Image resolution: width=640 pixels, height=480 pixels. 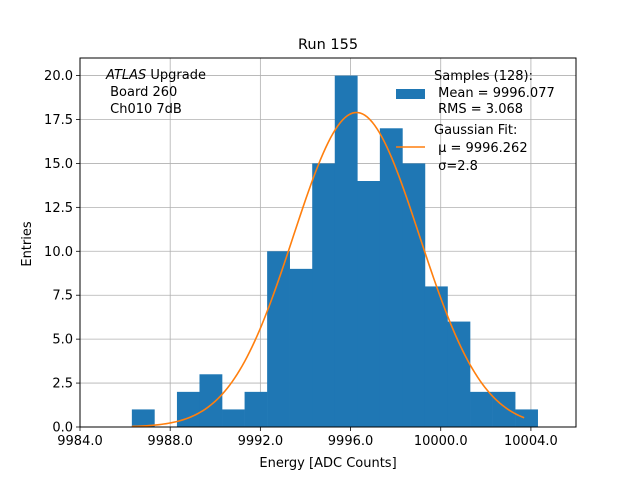 I want to click on legend-fit-line-3: σ=2.8, so click(x=456, y=166).